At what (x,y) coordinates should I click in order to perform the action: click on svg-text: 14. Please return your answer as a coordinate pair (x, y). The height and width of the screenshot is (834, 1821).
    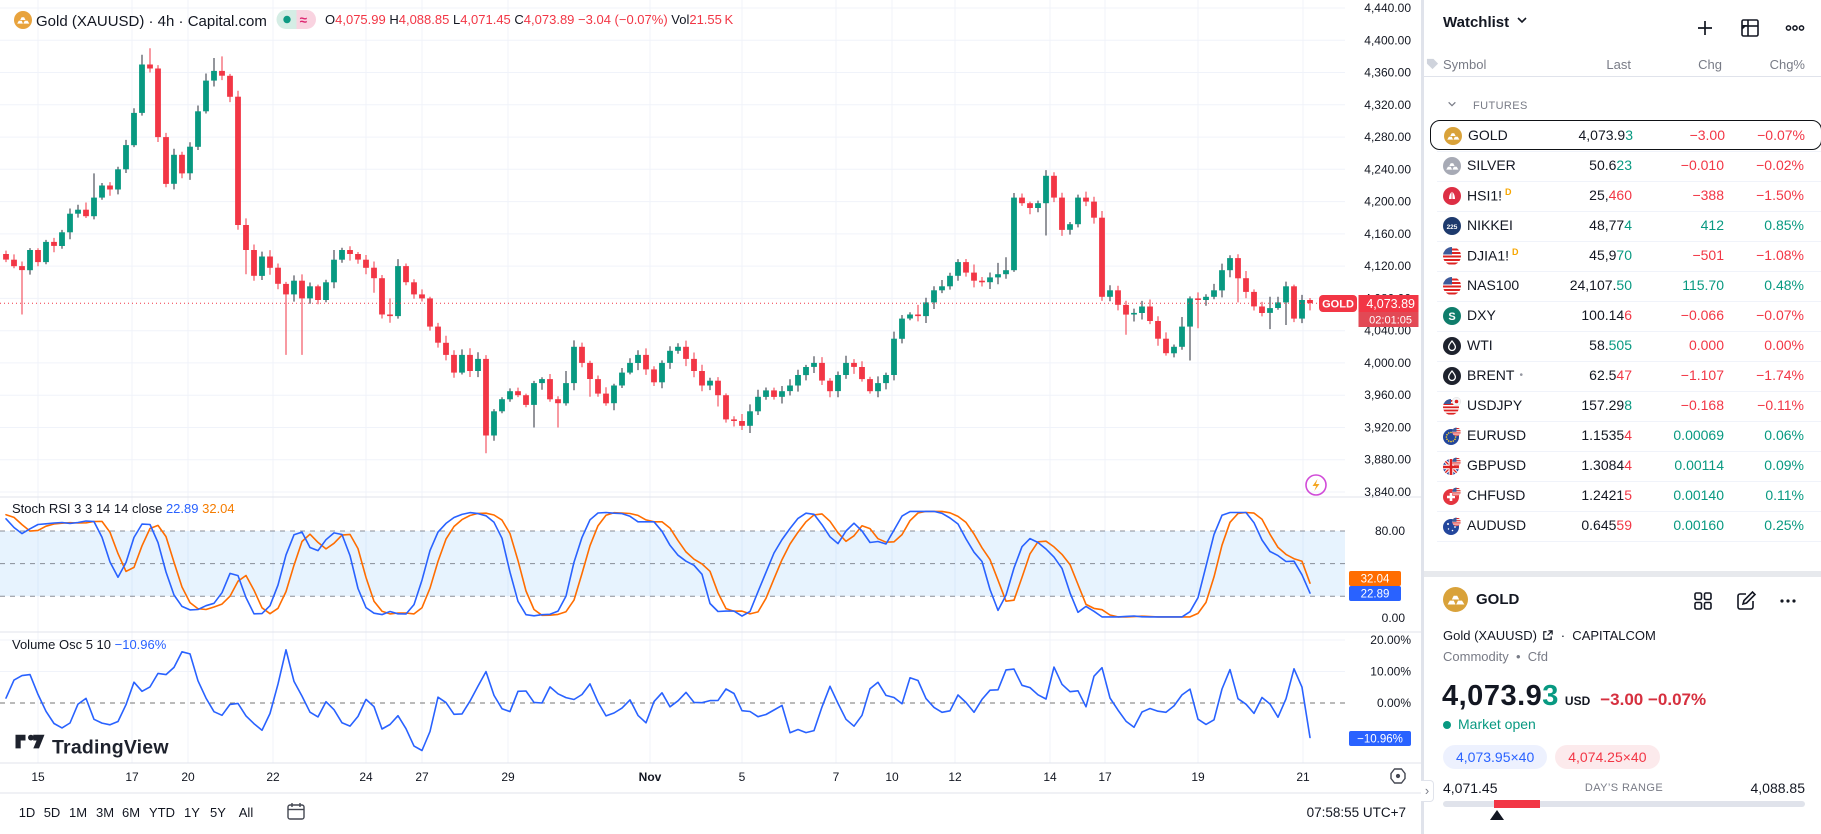
    Looking at the image, I should click on (1050, 777).